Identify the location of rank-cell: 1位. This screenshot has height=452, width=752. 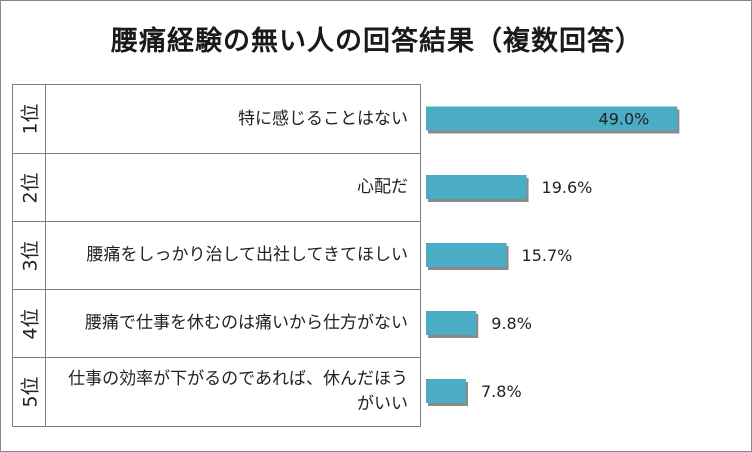
(29, 119).